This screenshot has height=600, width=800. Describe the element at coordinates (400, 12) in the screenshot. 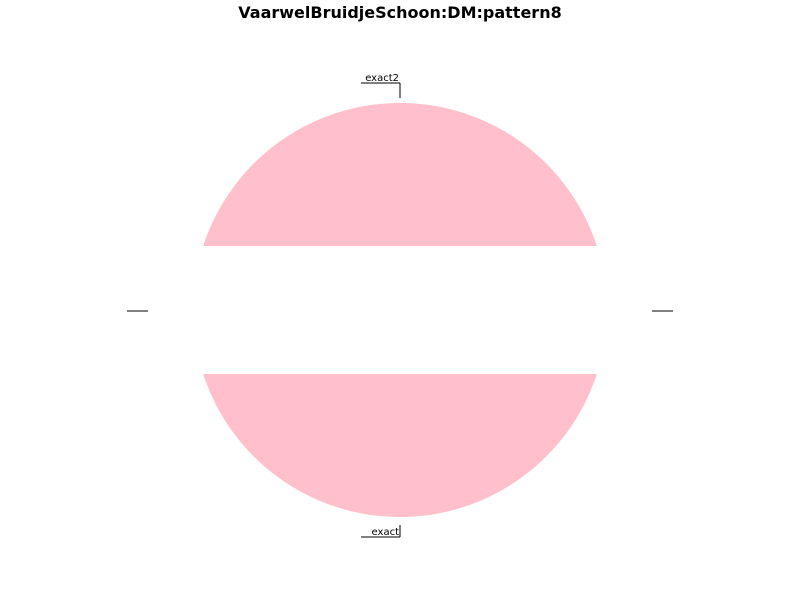

I see `chart-title: VaarwelBruidjeSchoon:DM:pattern8` at that location.